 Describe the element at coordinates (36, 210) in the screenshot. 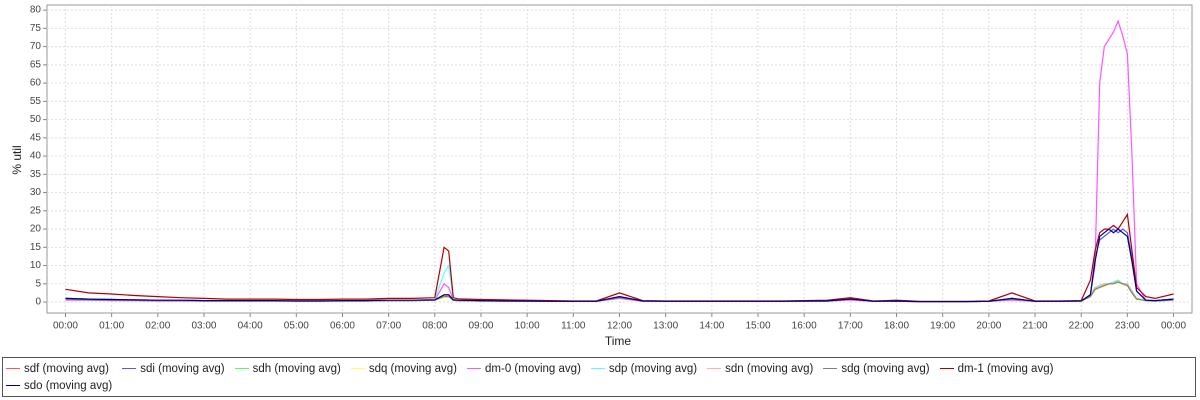

I see `y-tick-label: 25` at that location.